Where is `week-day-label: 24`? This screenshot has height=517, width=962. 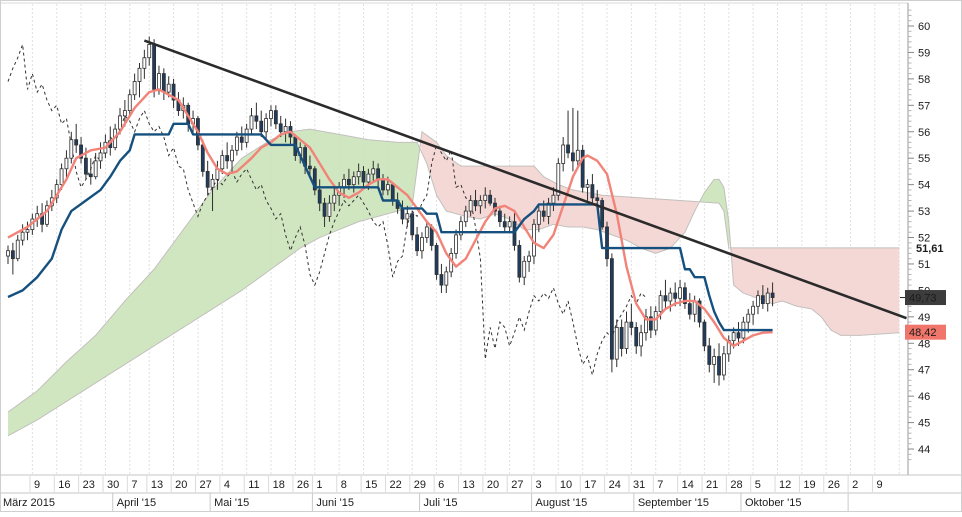
week-day-label: 24 is located at coordinates (615, 485).